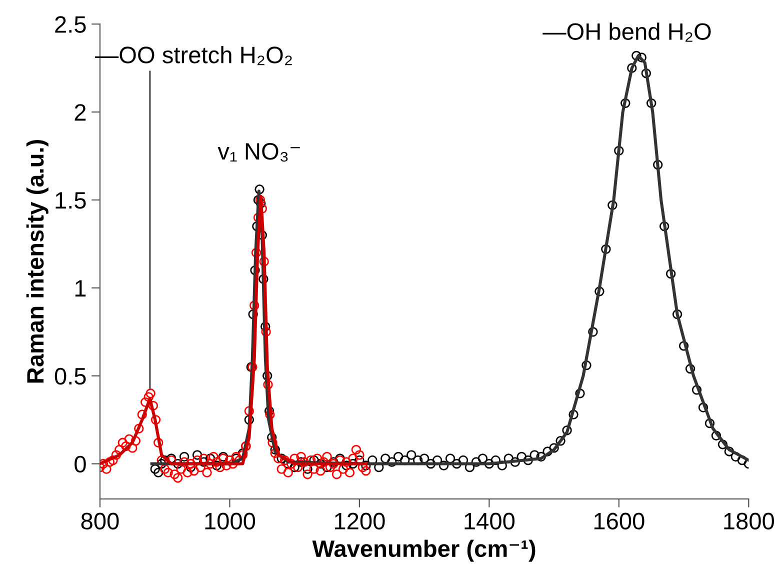 This screenshot has width=775, height=587. What do you see at coordinates (626, 32) in the screenshot?
I see `annotation: —OH bend H₂O` at bounding box center [626, 32].